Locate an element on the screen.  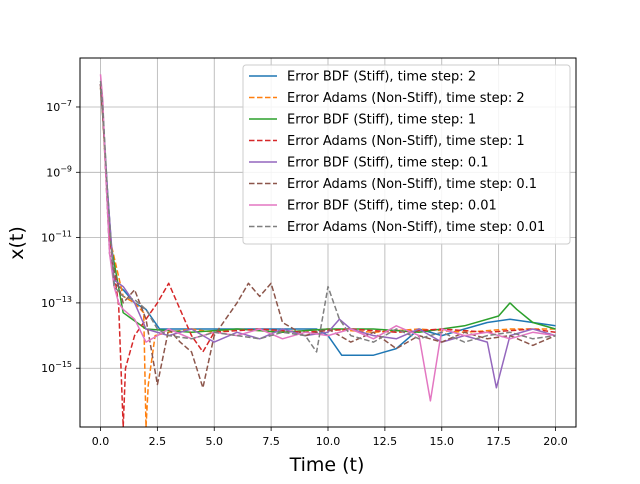
x-tick-label: 5.0 is located at coordinates (214, 441).